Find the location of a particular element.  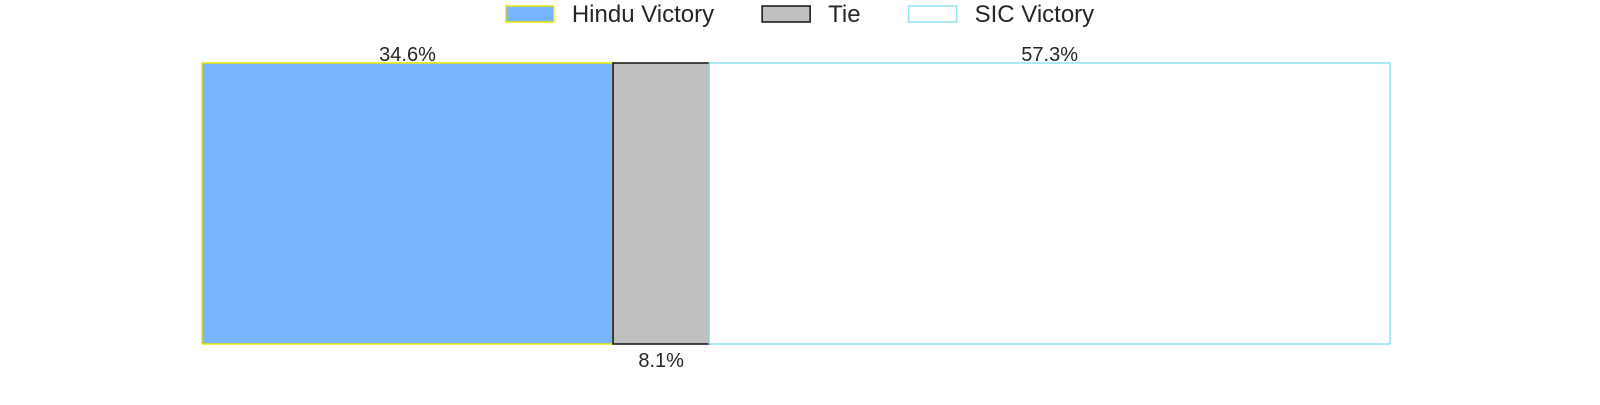

legend-label-tie: Tie is located at coordinates (844, 14).